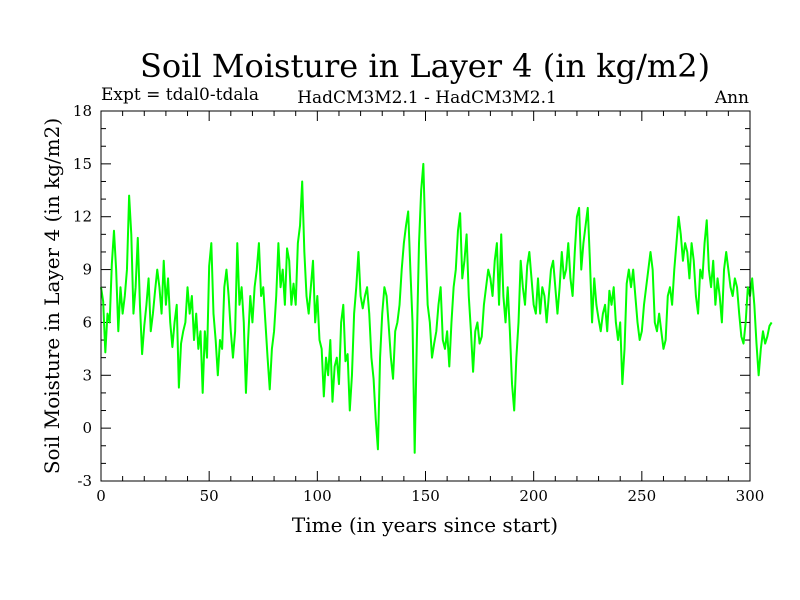 The width and height of the screenshot is (800, 600). I want to click on y-tick-label: 15, so click(82, 164).